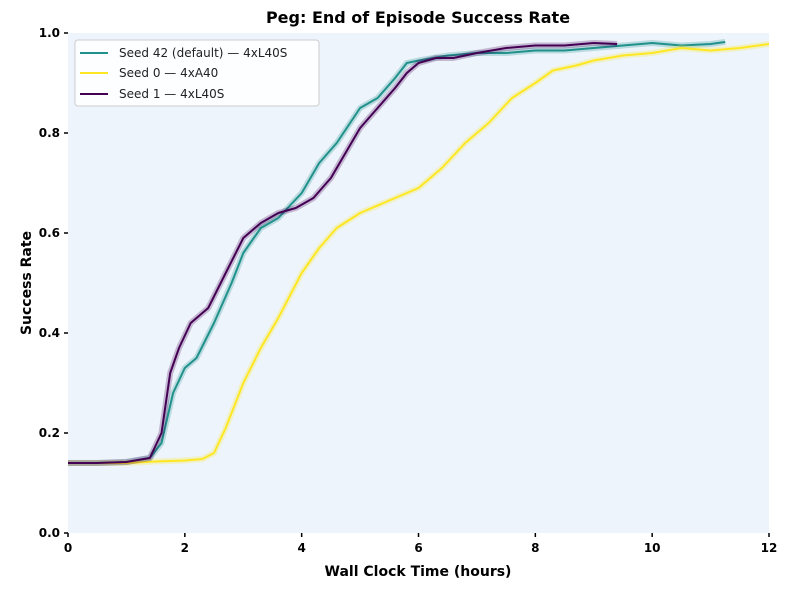 This screenshot has width=790, height=594. I want to click on legend-label-seed0: Seed 0 — 4xA40, so click(168, 73).